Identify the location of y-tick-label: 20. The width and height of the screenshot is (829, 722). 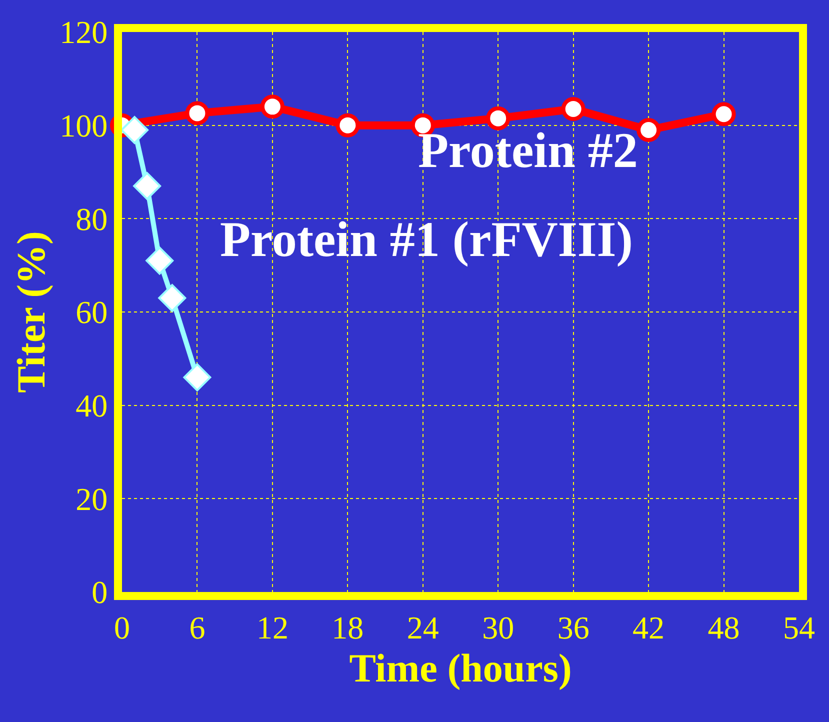
(92, 498).